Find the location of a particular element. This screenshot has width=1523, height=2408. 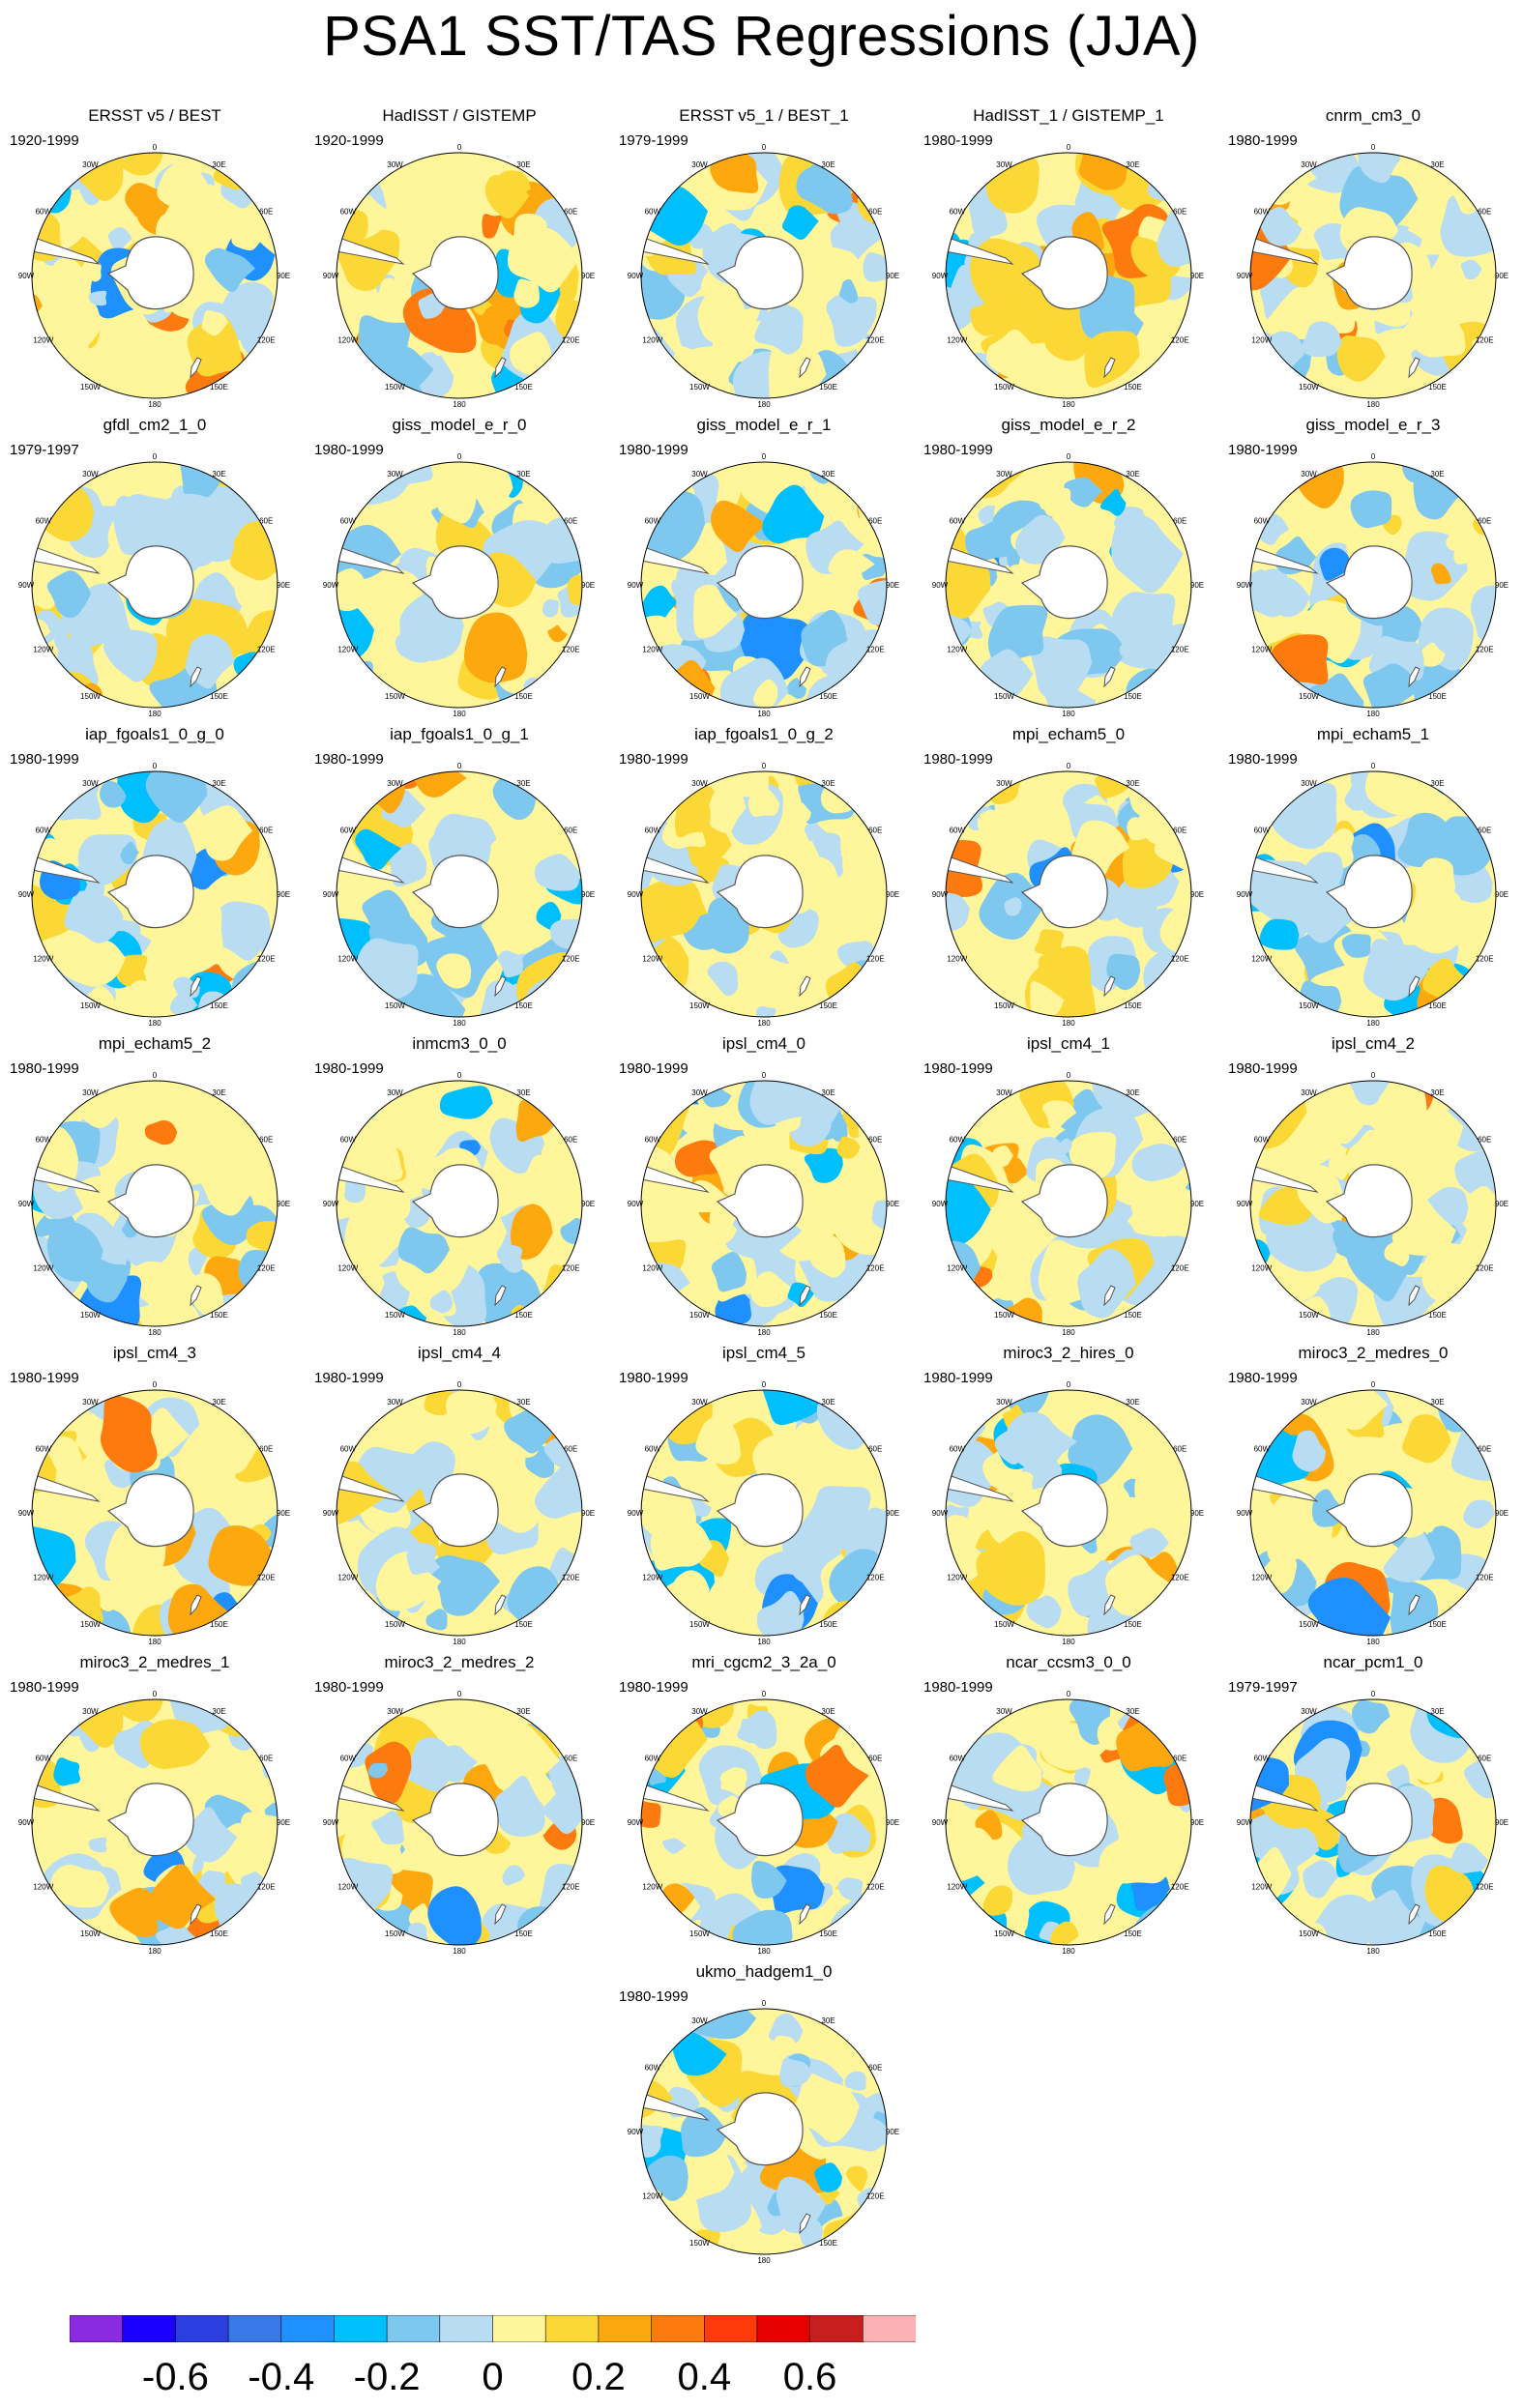

panel-period: 1980-1999 is located at coordinates (1263, 140).